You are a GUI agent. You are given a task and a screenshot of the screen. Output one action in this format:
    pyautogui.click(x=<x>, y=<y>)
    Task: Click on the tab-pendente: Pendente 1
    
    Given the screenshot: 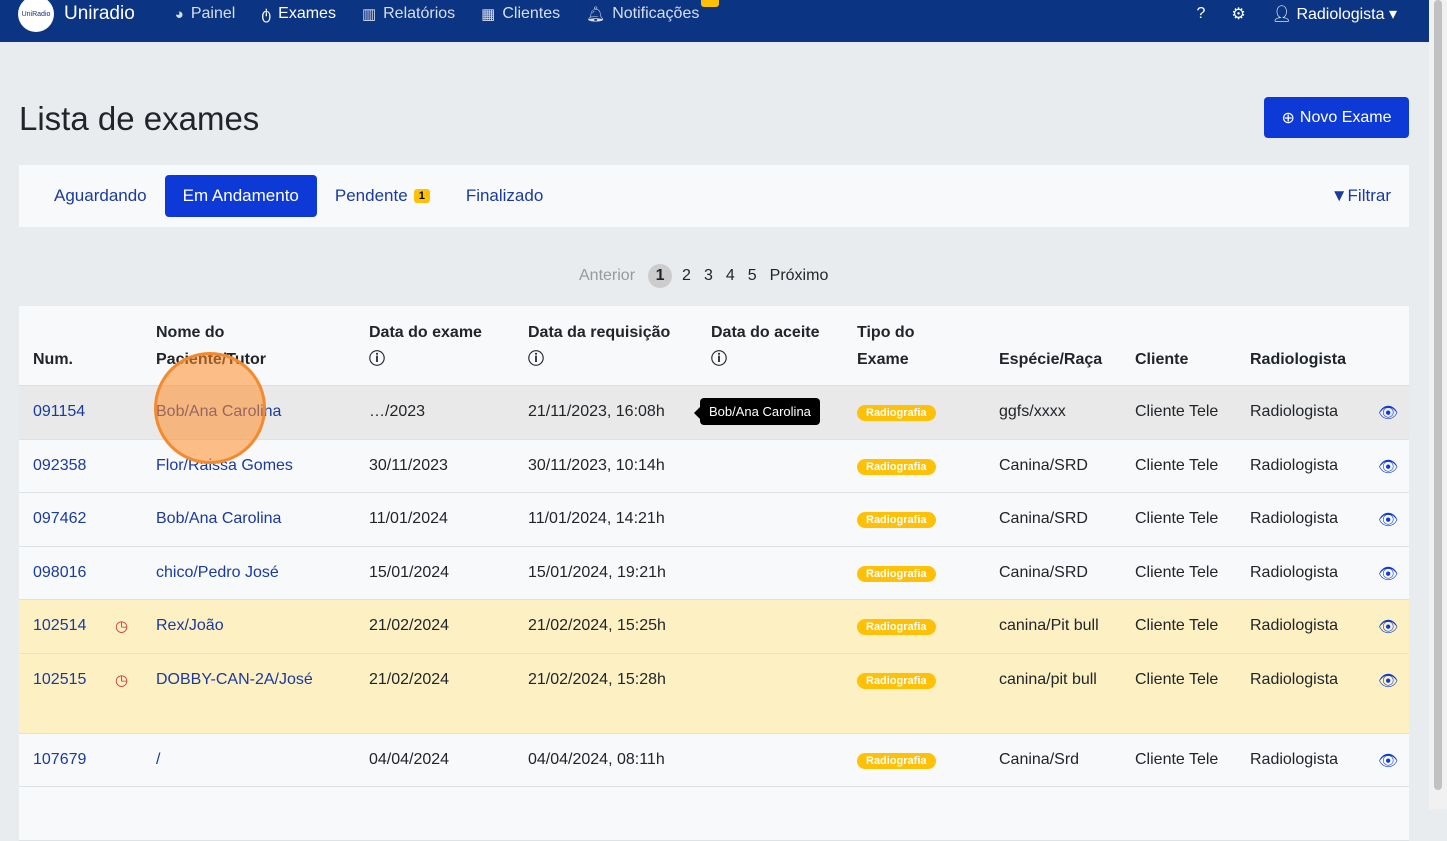 What is the action you would take?
    pyautogui.click(x=382, y=196)
    